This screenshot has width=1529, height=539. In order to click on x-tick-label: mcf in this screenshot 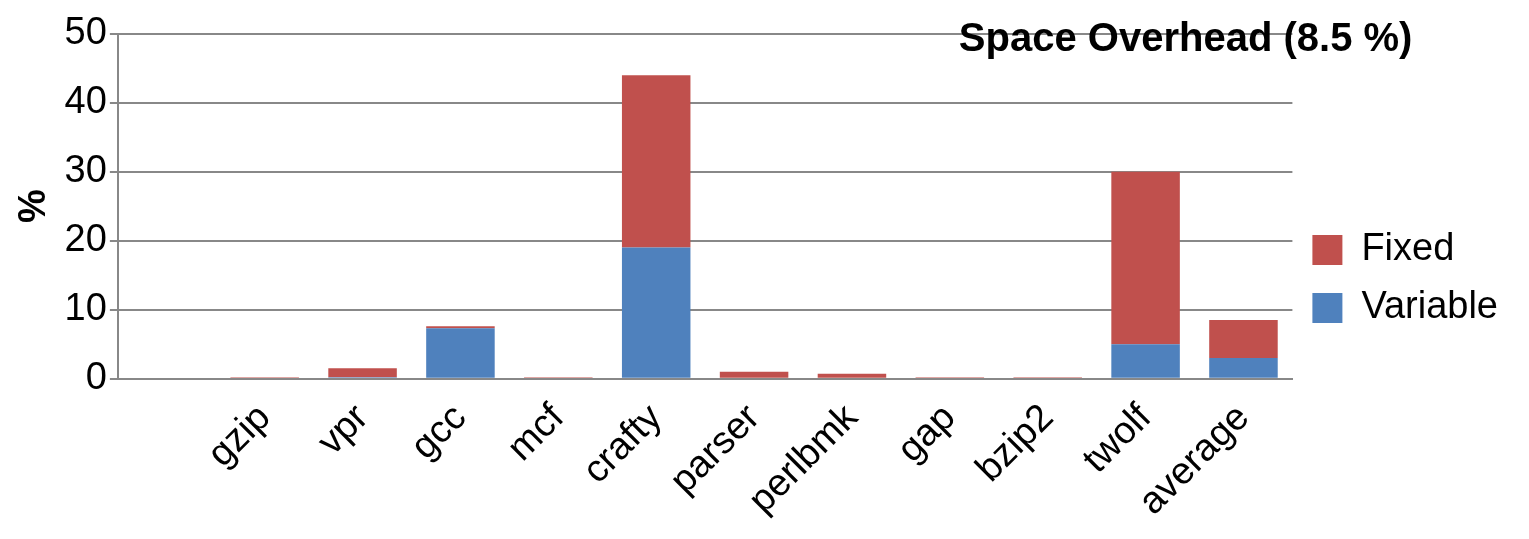, I will do `click(535, 431)`.